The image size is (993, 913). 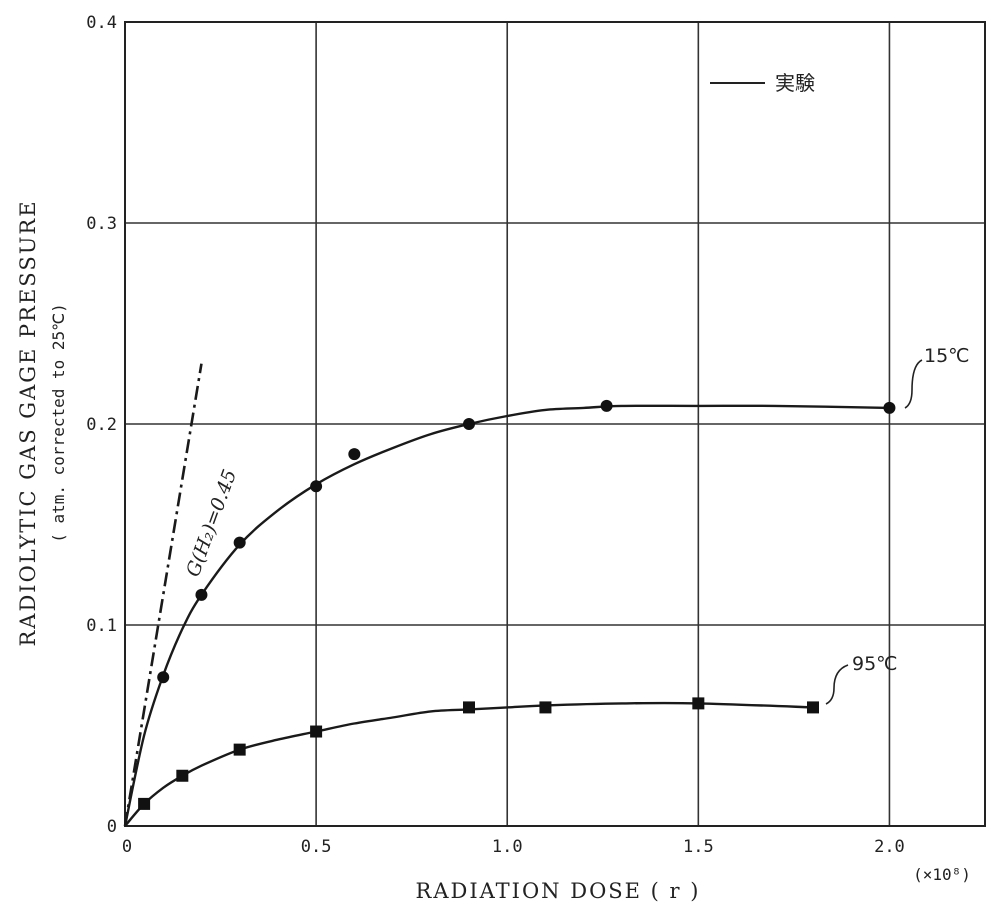 What do you see at coordinates (469, 764) in the screenshot?
I see `curve-95c` at bounding box center [469, 764].